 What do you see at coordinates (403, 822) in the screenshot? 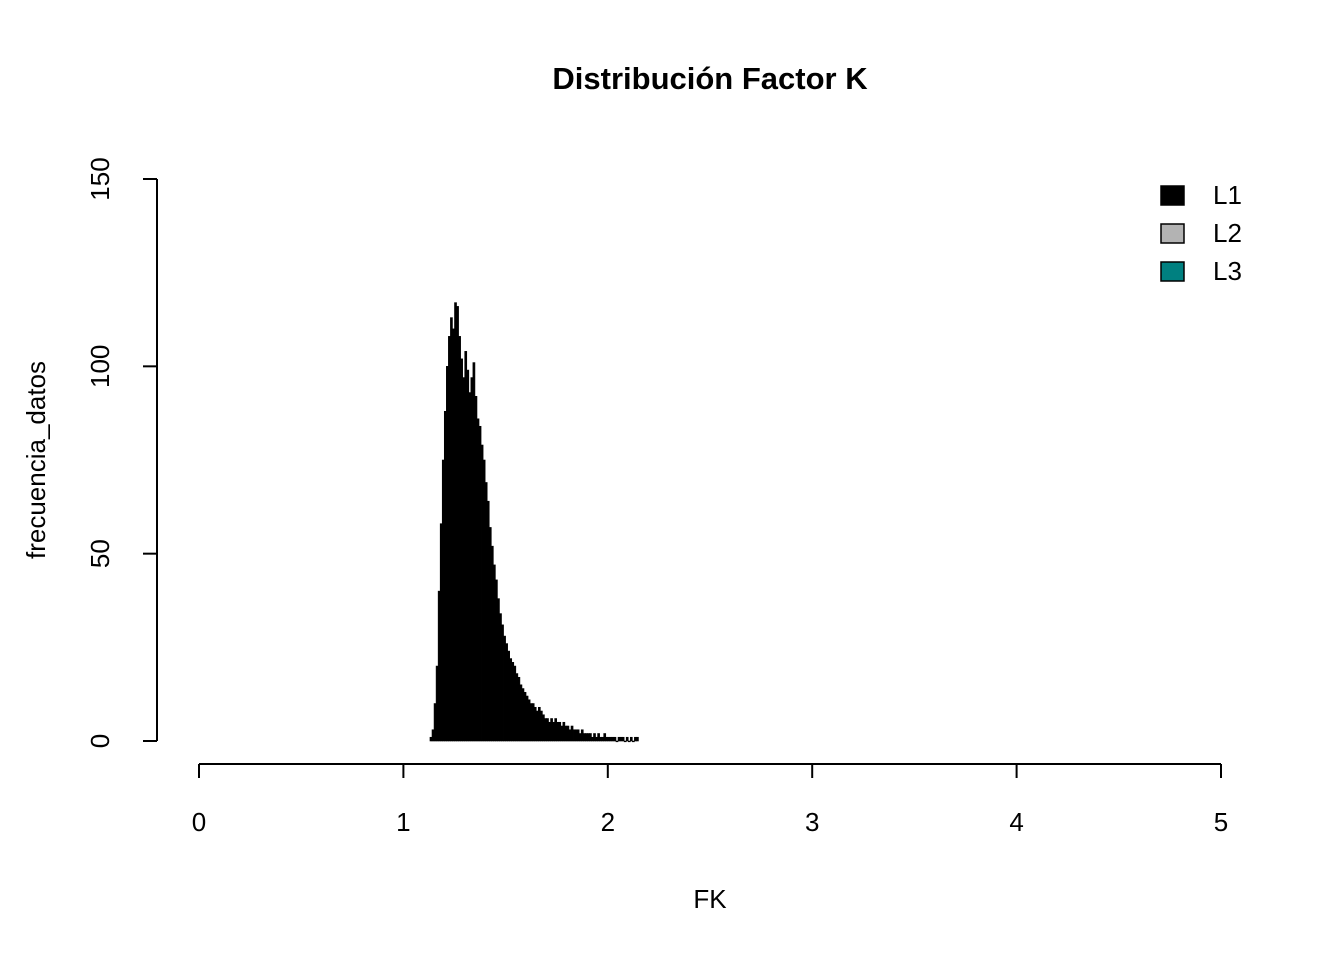
I see `x-tick-label: 1` at bounding box center [403, 822].